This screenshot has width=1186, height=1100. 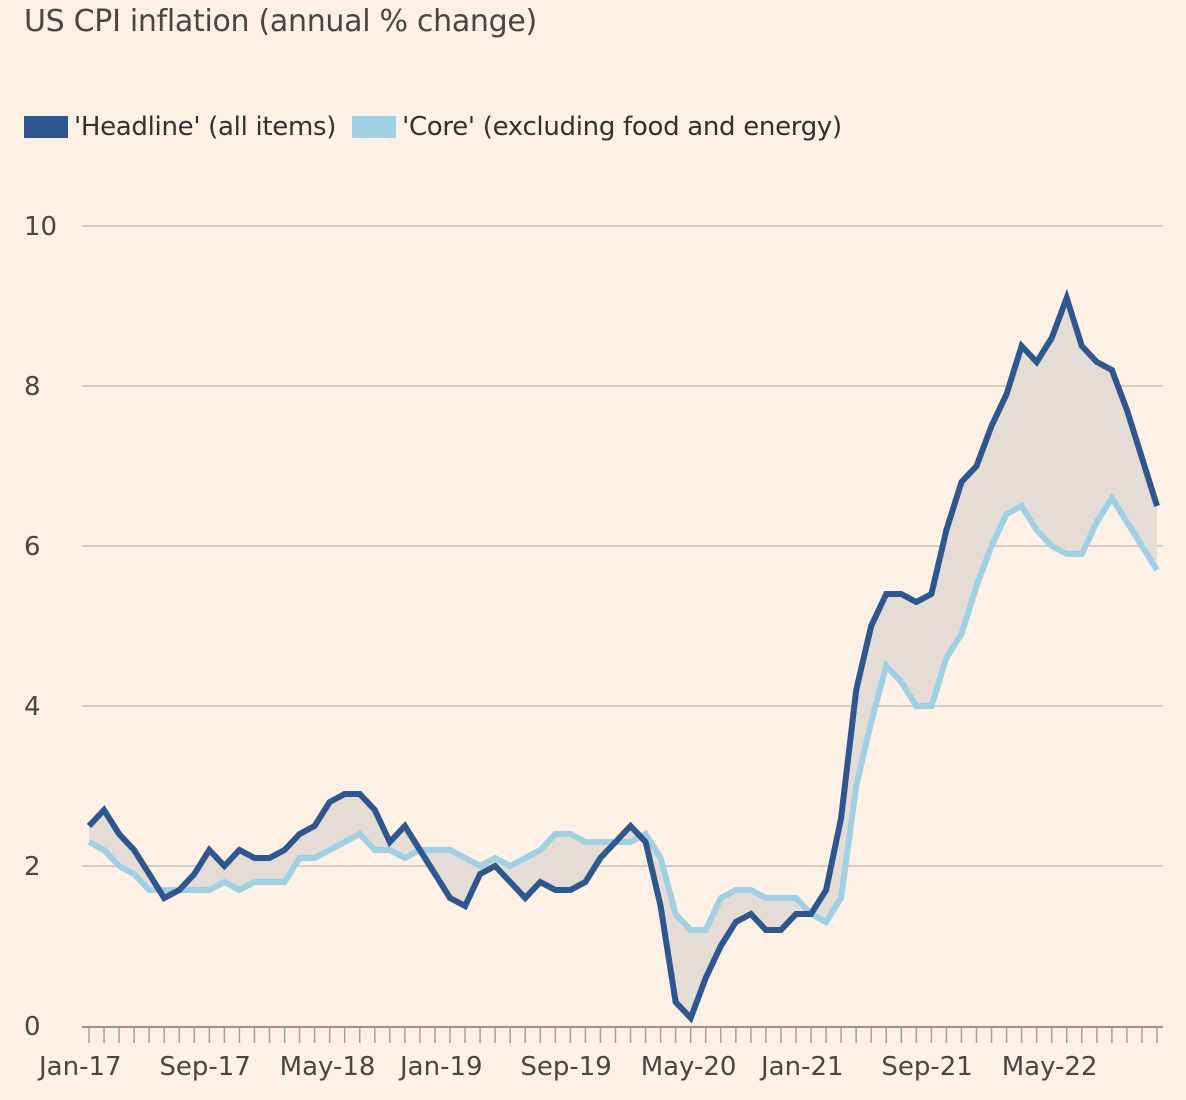 What do you see at coordinates (801, 1067) in the screenshot?
I see `x-tick-label: Jan-21` at bounding box center [801, 1067].